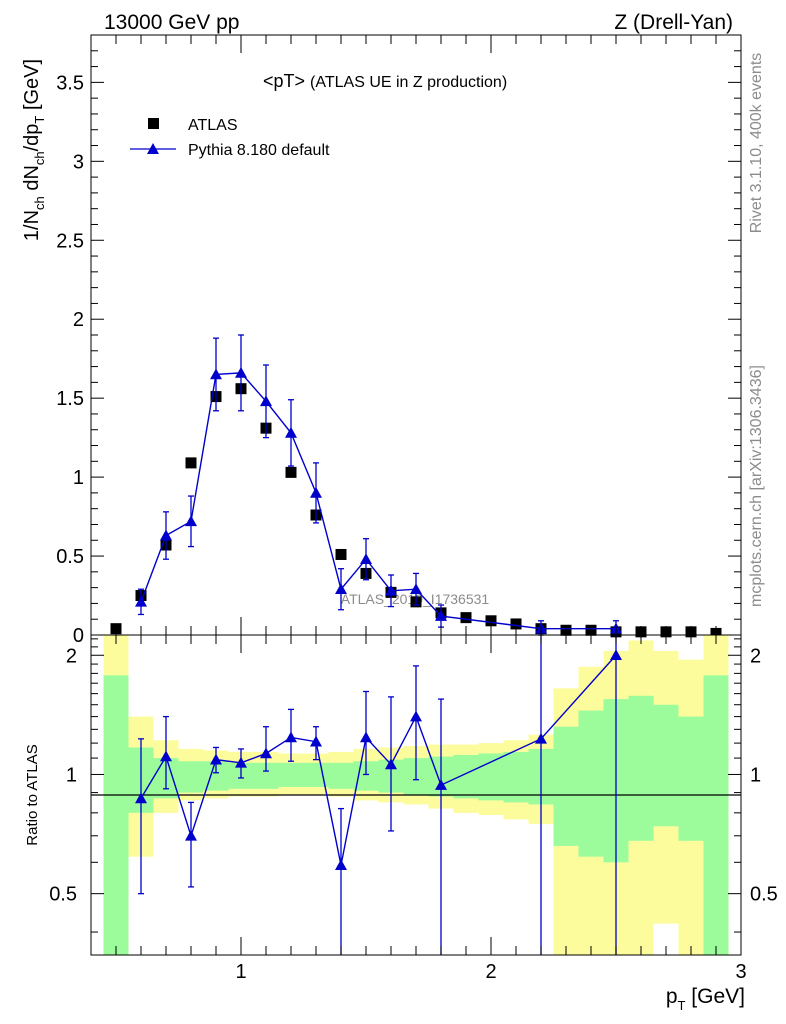  What do you see at coordinates (153, 123) in the screenshot?
I see `legend-marker-atlas` at bounding box center [153, 123].